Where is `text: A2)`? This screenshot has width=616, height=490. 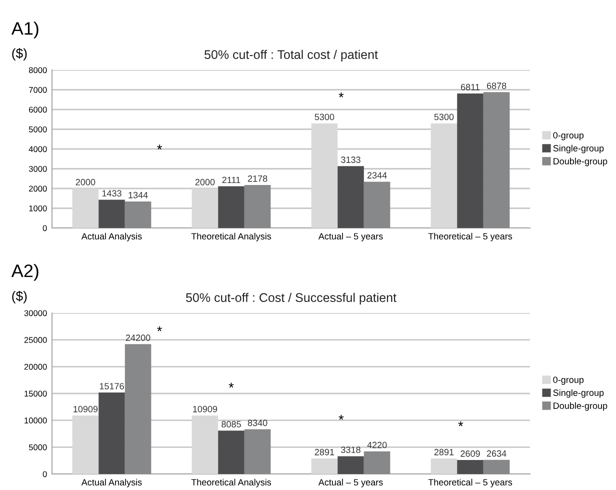 text: A2) is located at coordinates (24, 272).